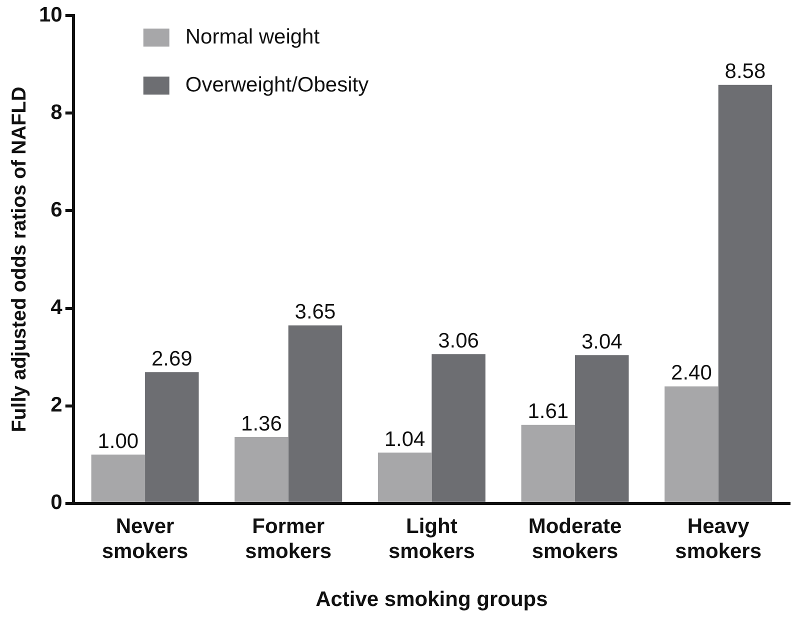 The image size is (800, 621). Describe the element at coordinates (171, 358) in the screenshot. I see `data-label: 2.69` at that location.